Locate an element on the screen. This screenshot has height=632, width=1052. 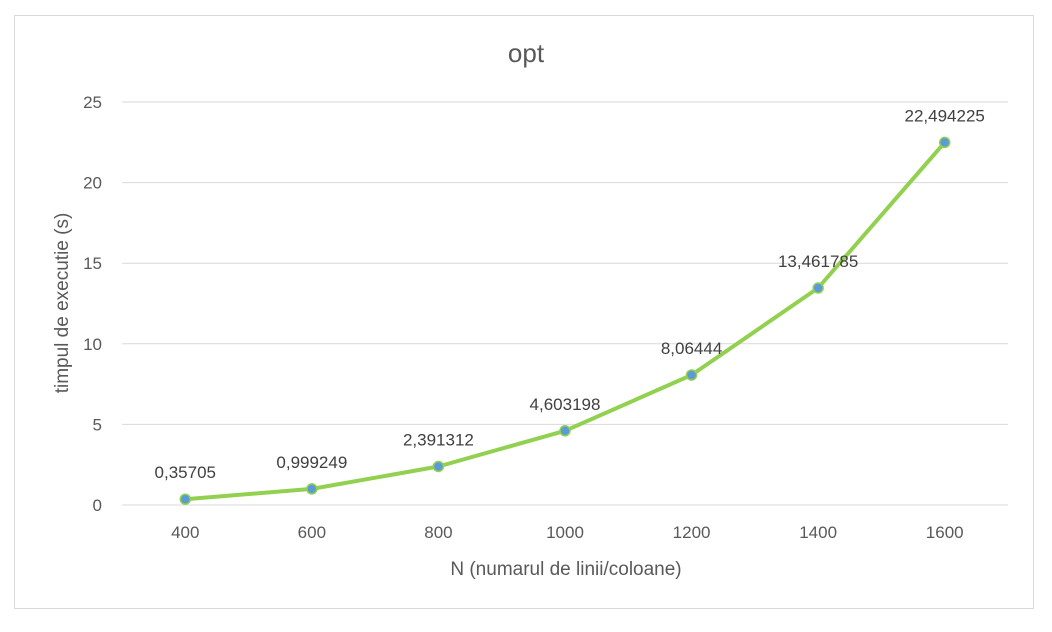
y-tick-label: 15 is located at coordinates (92, 263).